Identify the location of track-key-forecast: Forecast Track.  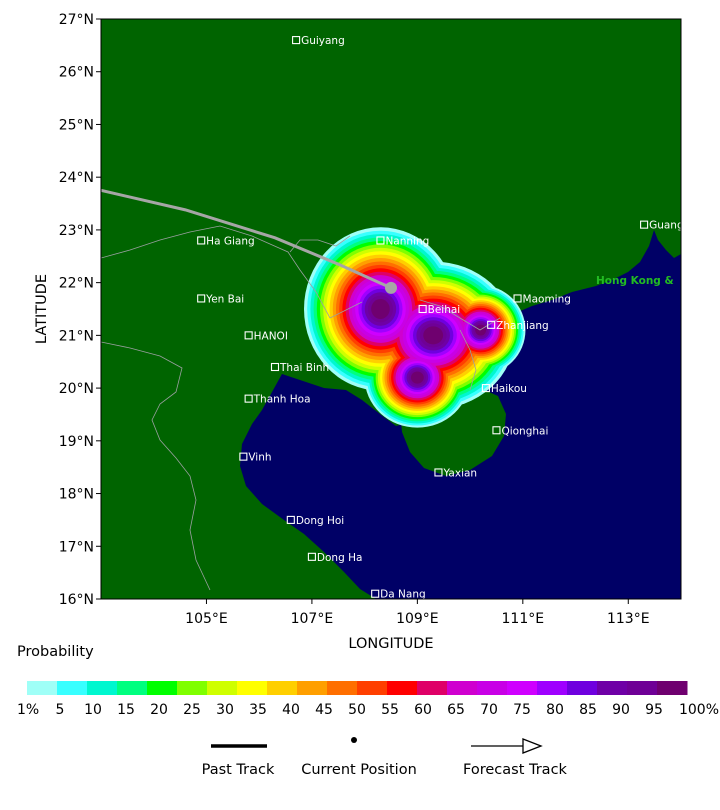
(515, 758).